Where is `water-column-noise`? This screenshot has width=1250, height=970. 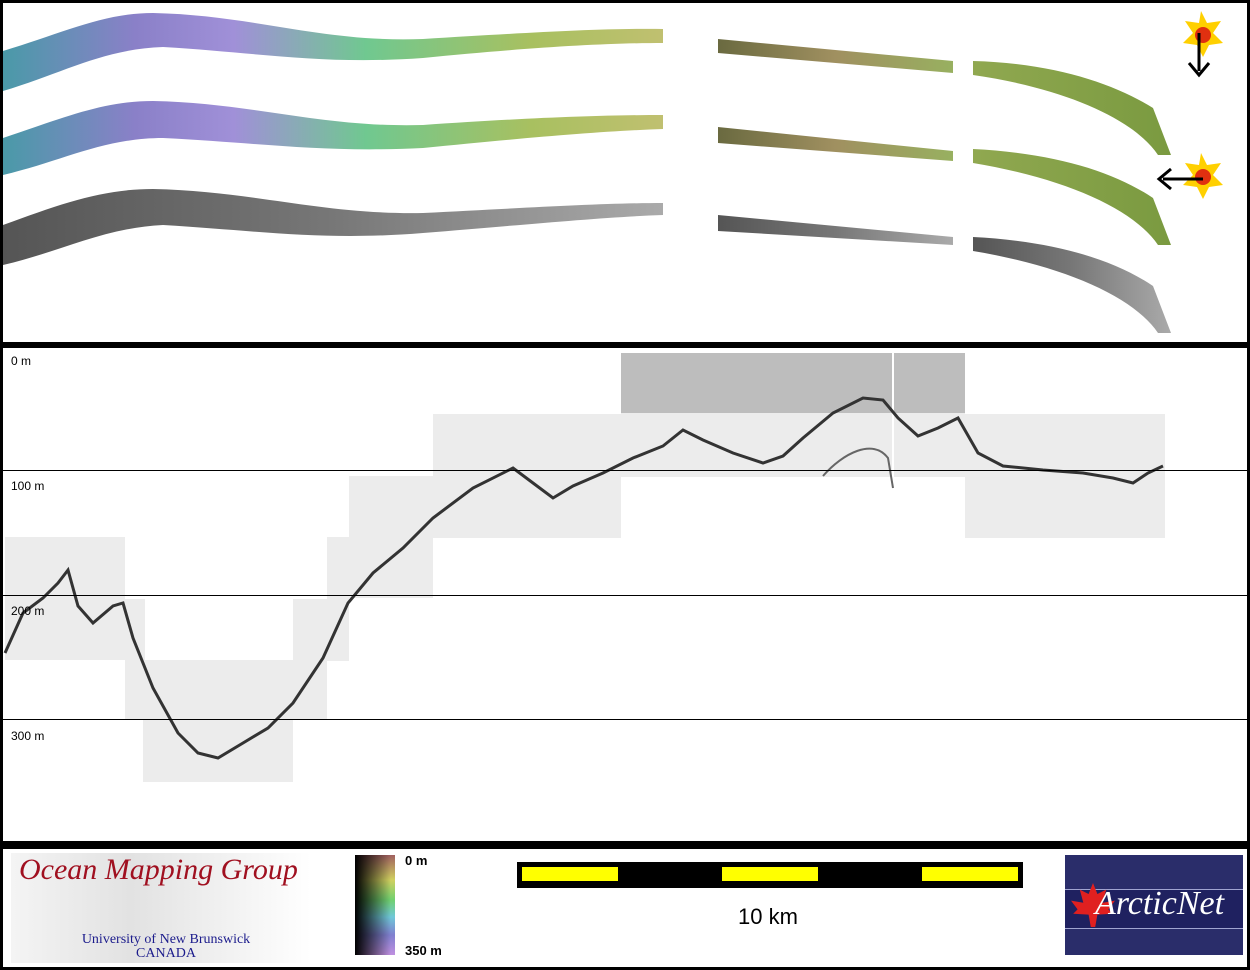
water-column-noise is located at coordinates (793, 383).